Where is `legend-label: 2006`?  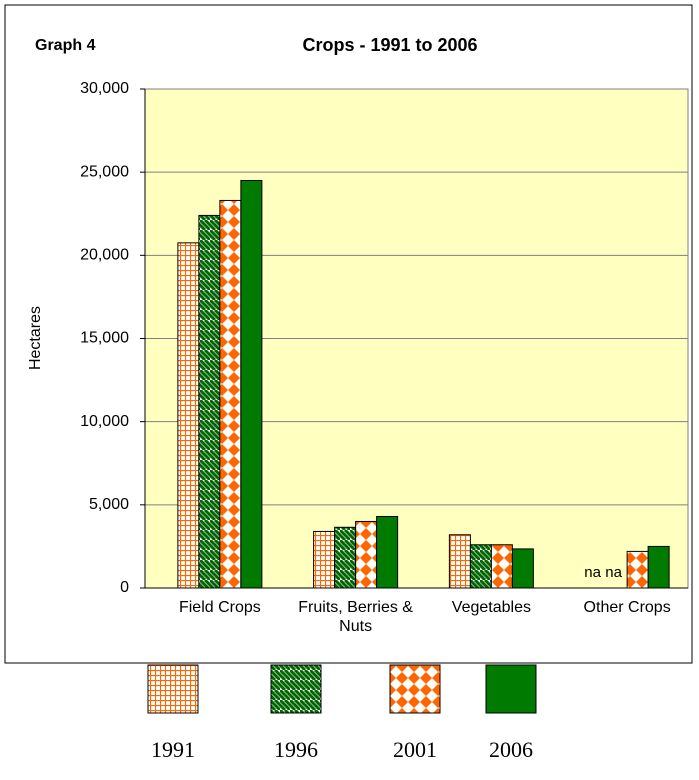 legend-label: 2006 is located at coordinates (511, 749).